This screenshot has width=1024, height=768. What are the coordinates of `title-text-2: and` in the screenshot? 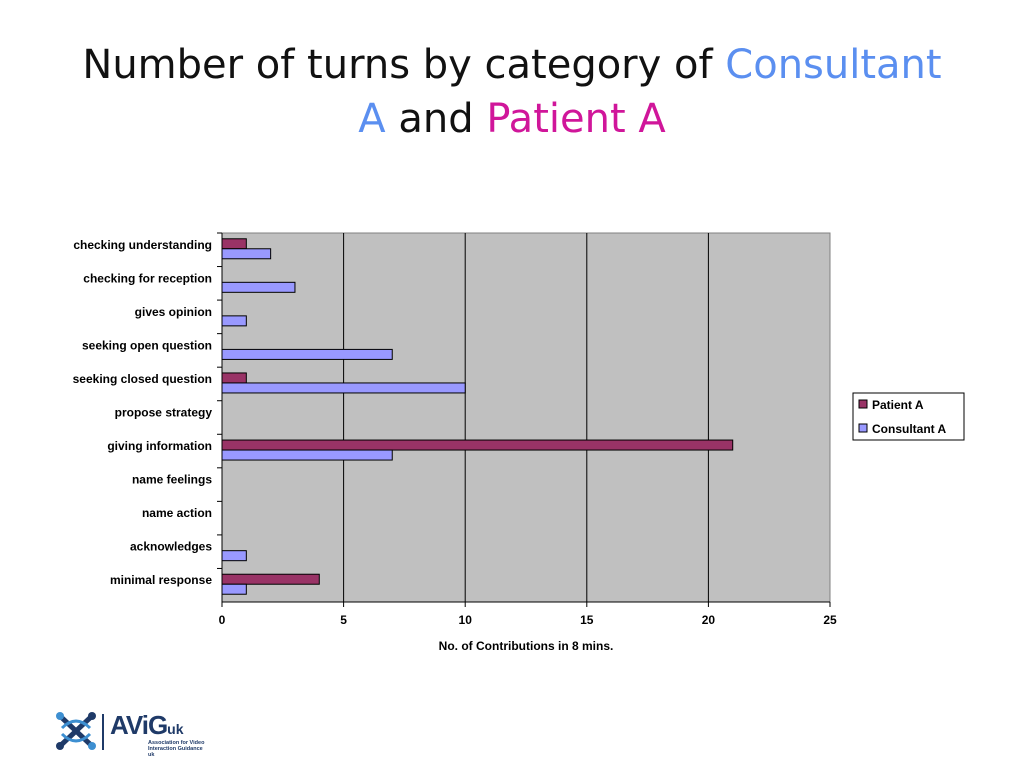 It's located at (436, 119).